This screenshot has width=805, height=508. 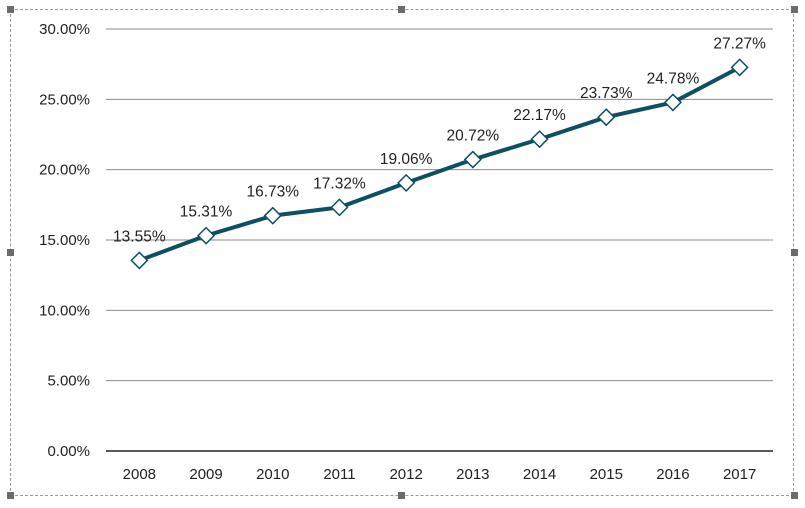 I want to click on x-tick-label: 2014, so click(x=539, y=474).